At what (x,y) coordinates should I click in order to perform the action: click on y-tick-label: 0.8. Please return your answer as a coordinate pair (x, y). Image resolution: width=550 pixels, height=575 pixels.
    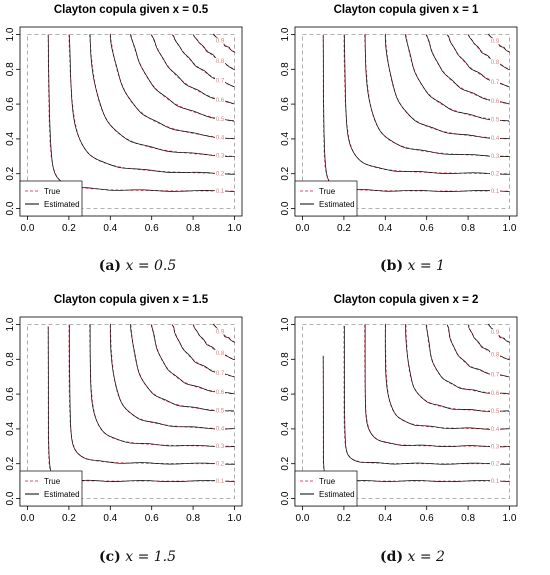
    Looking at the image, I should click on (10, 359).